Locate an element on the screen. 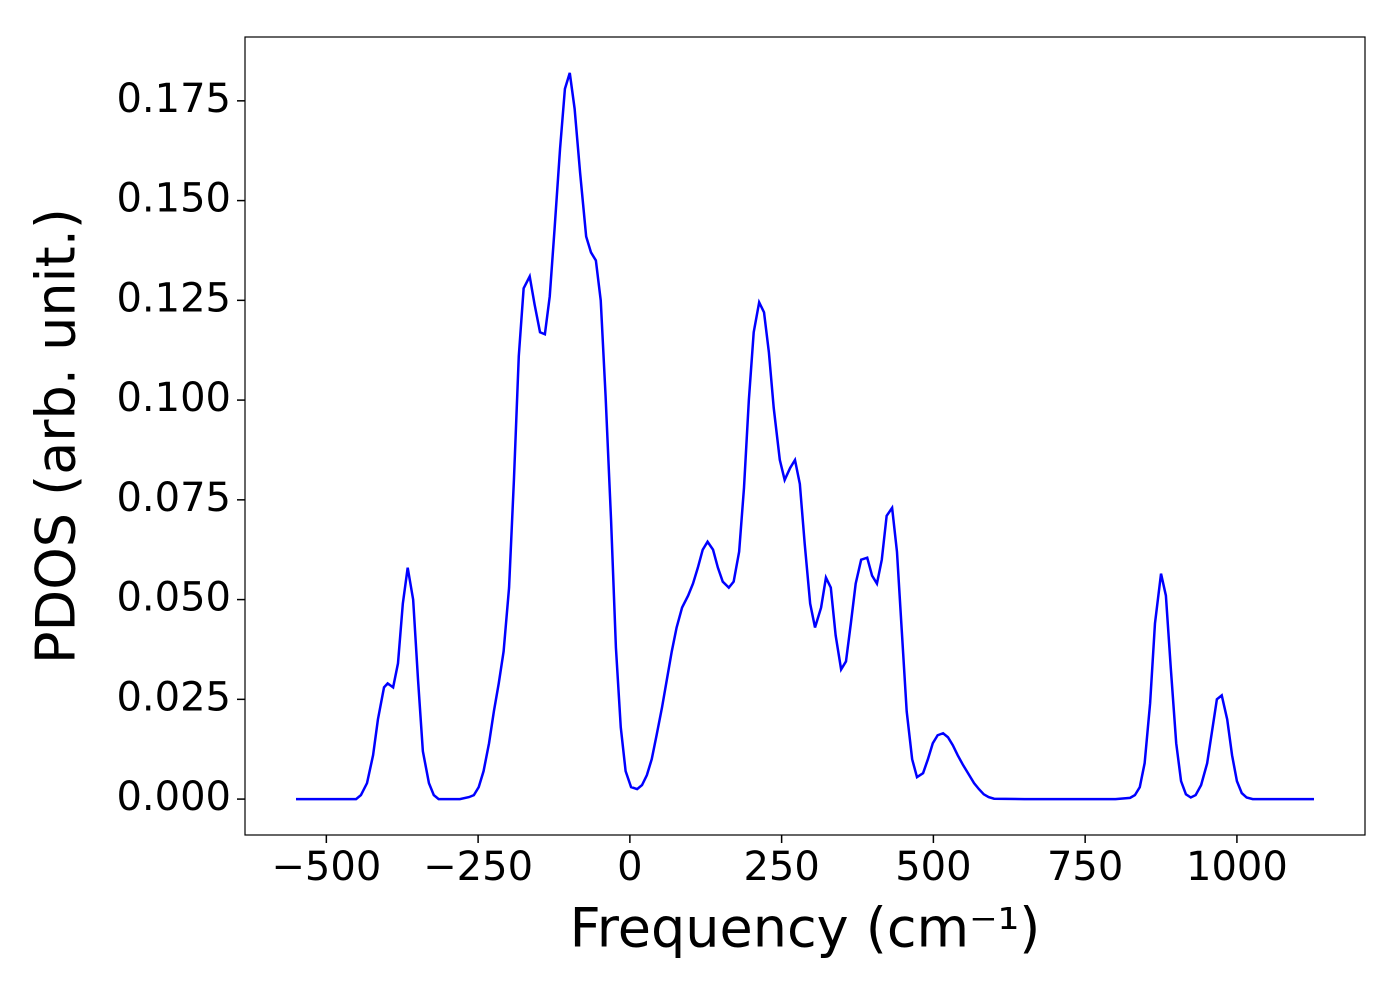  x-axis-label: Frequency (cm⁻¹) is located at coordinates (805, 928).